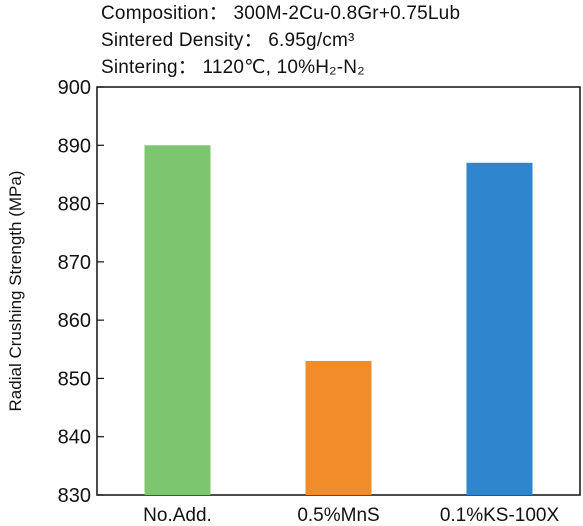  Describe the element at coordinates (500, 515) in the screenshot. I see `x-category-label: 0.1%KS-100X` at that location.